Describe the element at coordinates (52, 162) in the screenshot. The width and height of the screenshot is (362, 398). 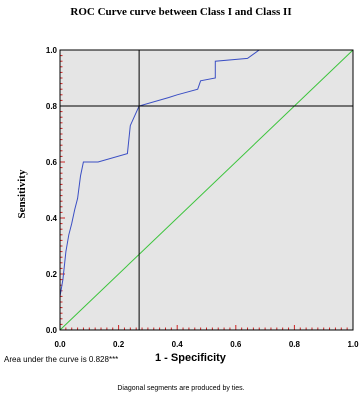
I see `y-tick-label: 0.6` at that location.